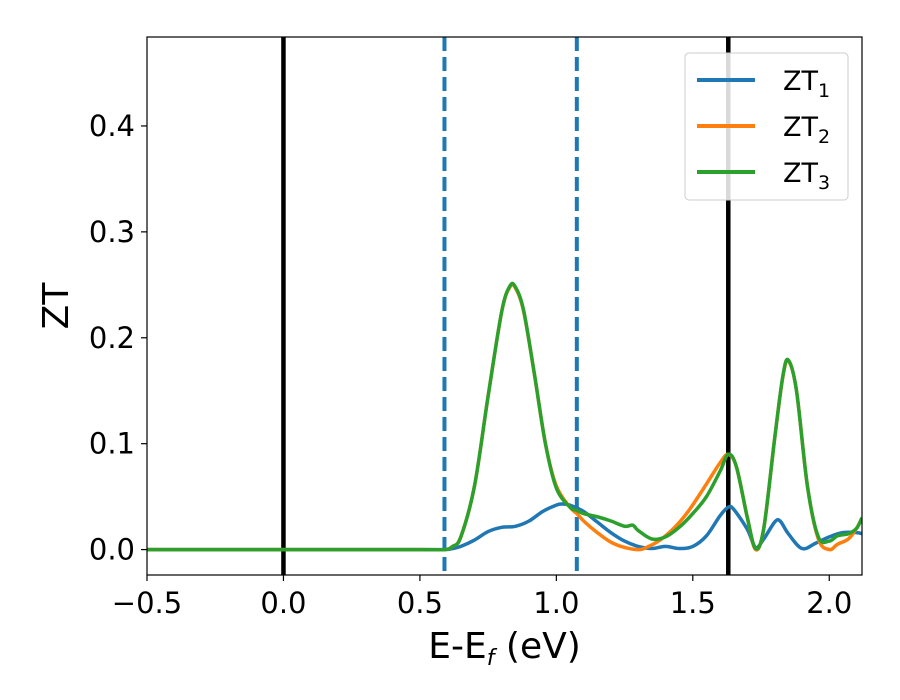 This screenshot has width=900, height=700. What do you see at coordinates (693, 603) in the screenshot?
I see `x-tick-label: 1.5` at bounding box center [693, 603].